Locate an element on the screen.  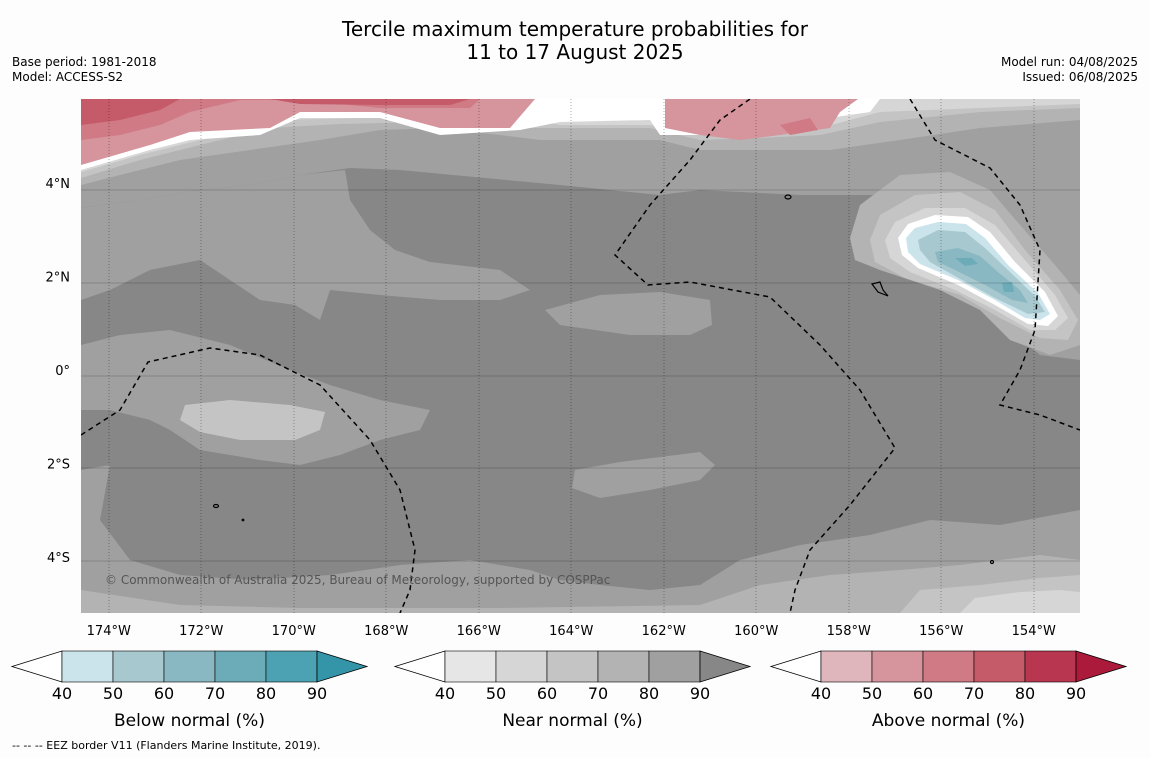
below-normal-70-region is located at coordinates (966, 262).